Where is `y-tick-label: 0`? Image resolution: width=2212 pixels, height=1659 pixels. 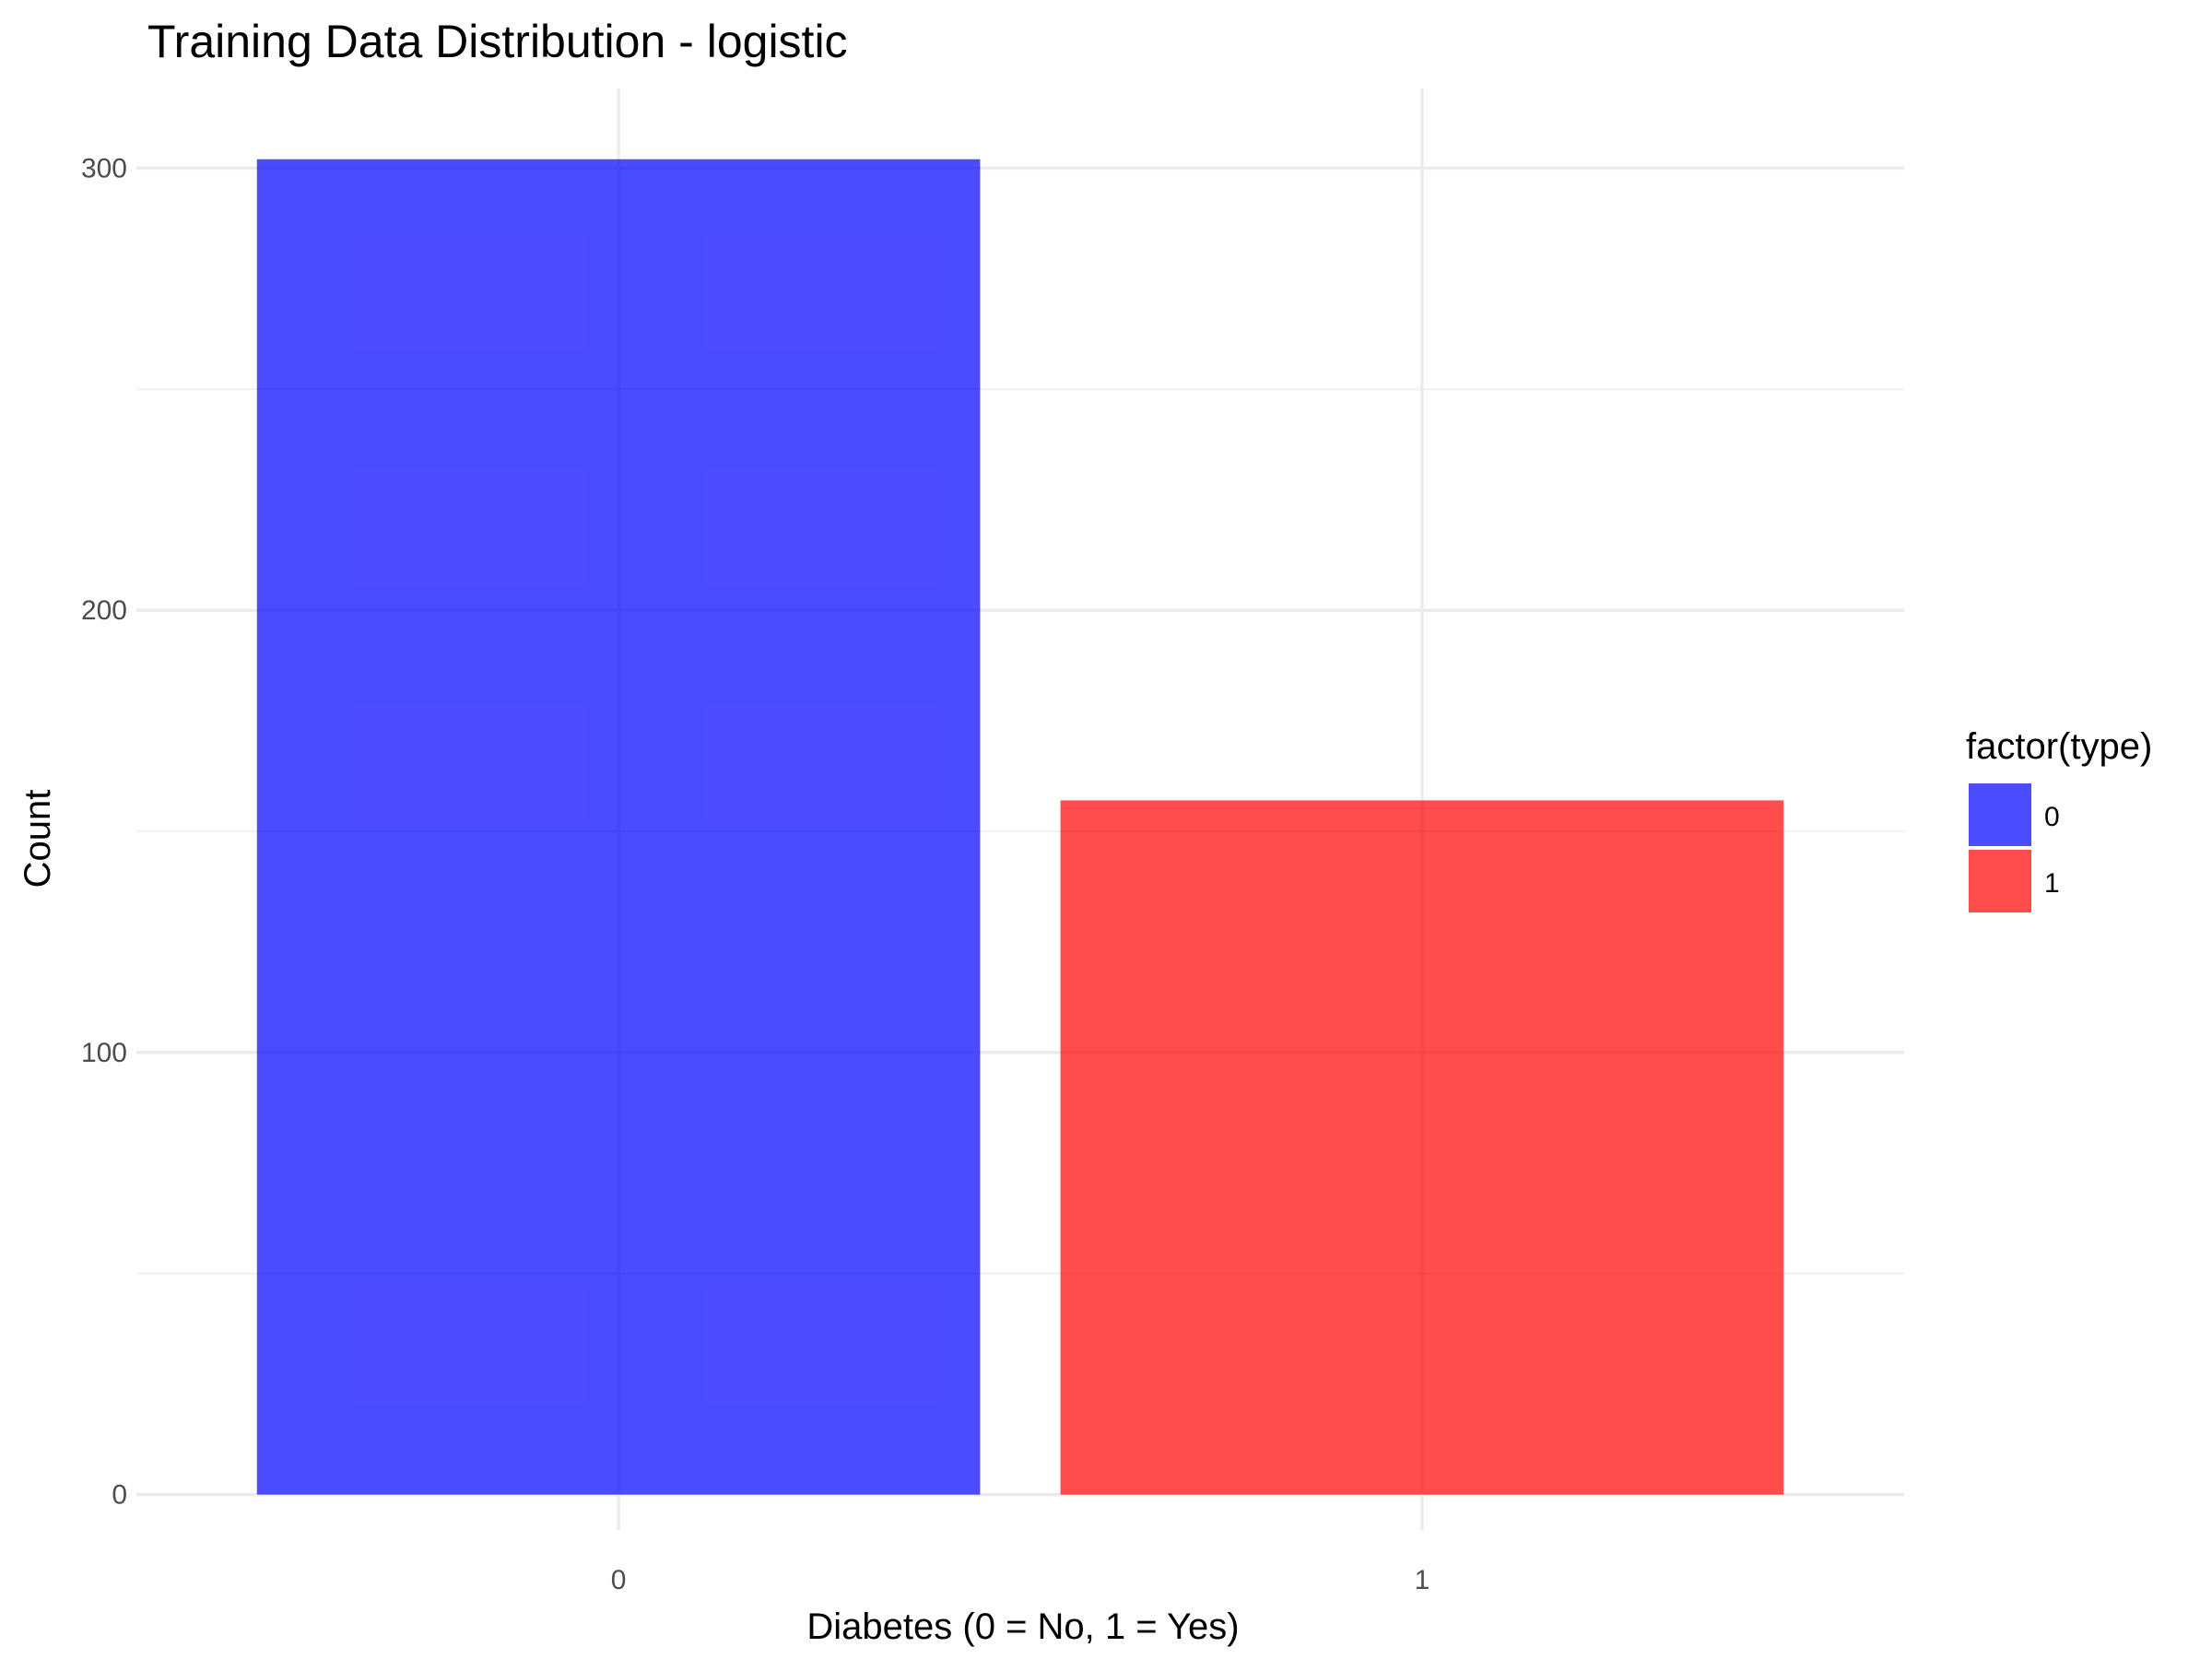
y-tick-label: 0 is located at coordinates (119, 1495).